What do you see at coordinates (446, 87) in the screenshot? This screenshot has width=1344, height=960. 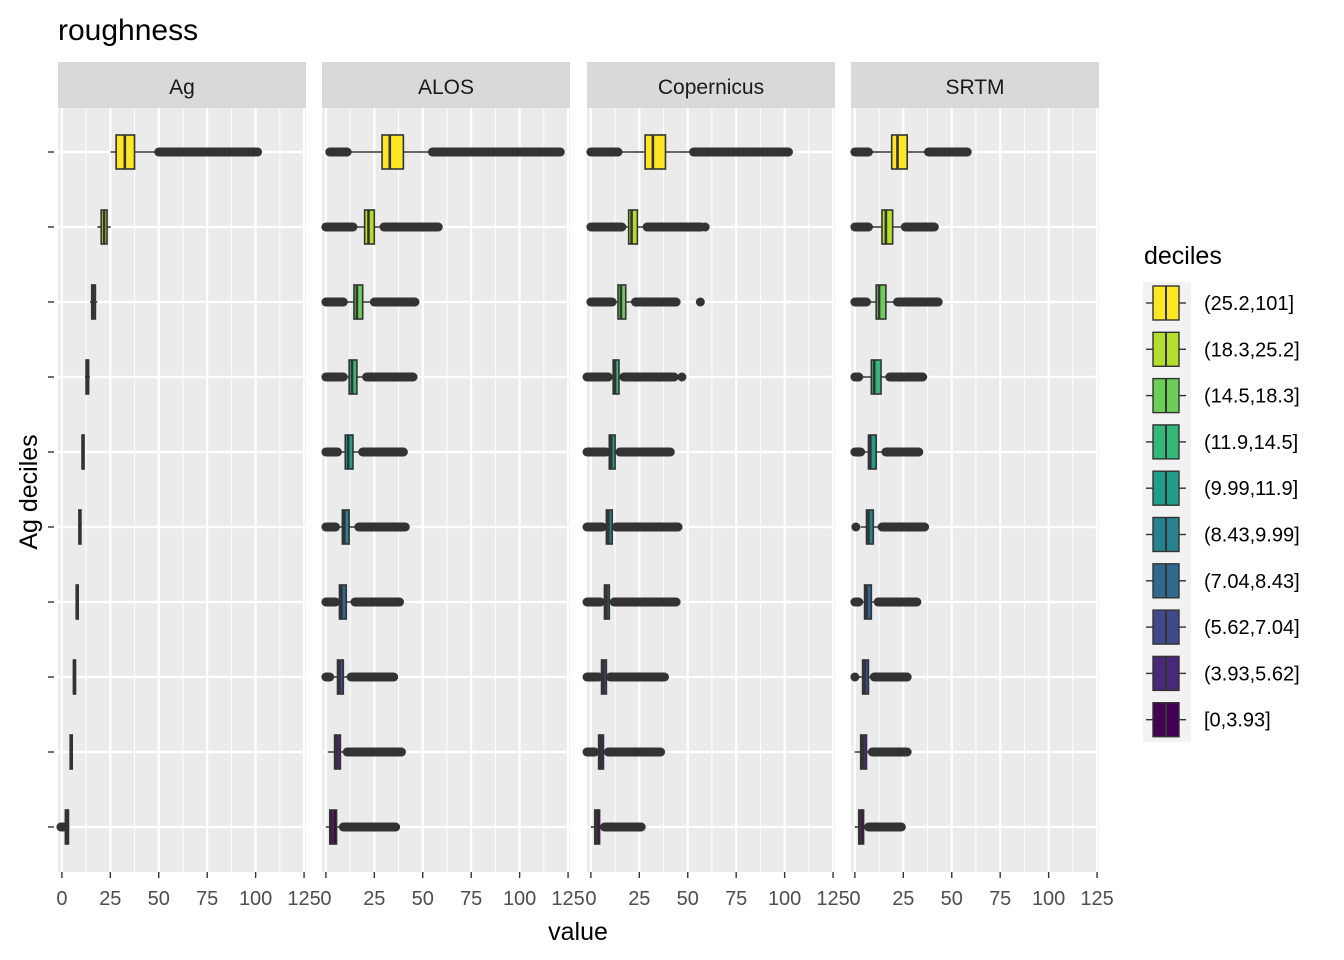 I see `facet-strip-label: ALOS` at bounding box center [446, 87].